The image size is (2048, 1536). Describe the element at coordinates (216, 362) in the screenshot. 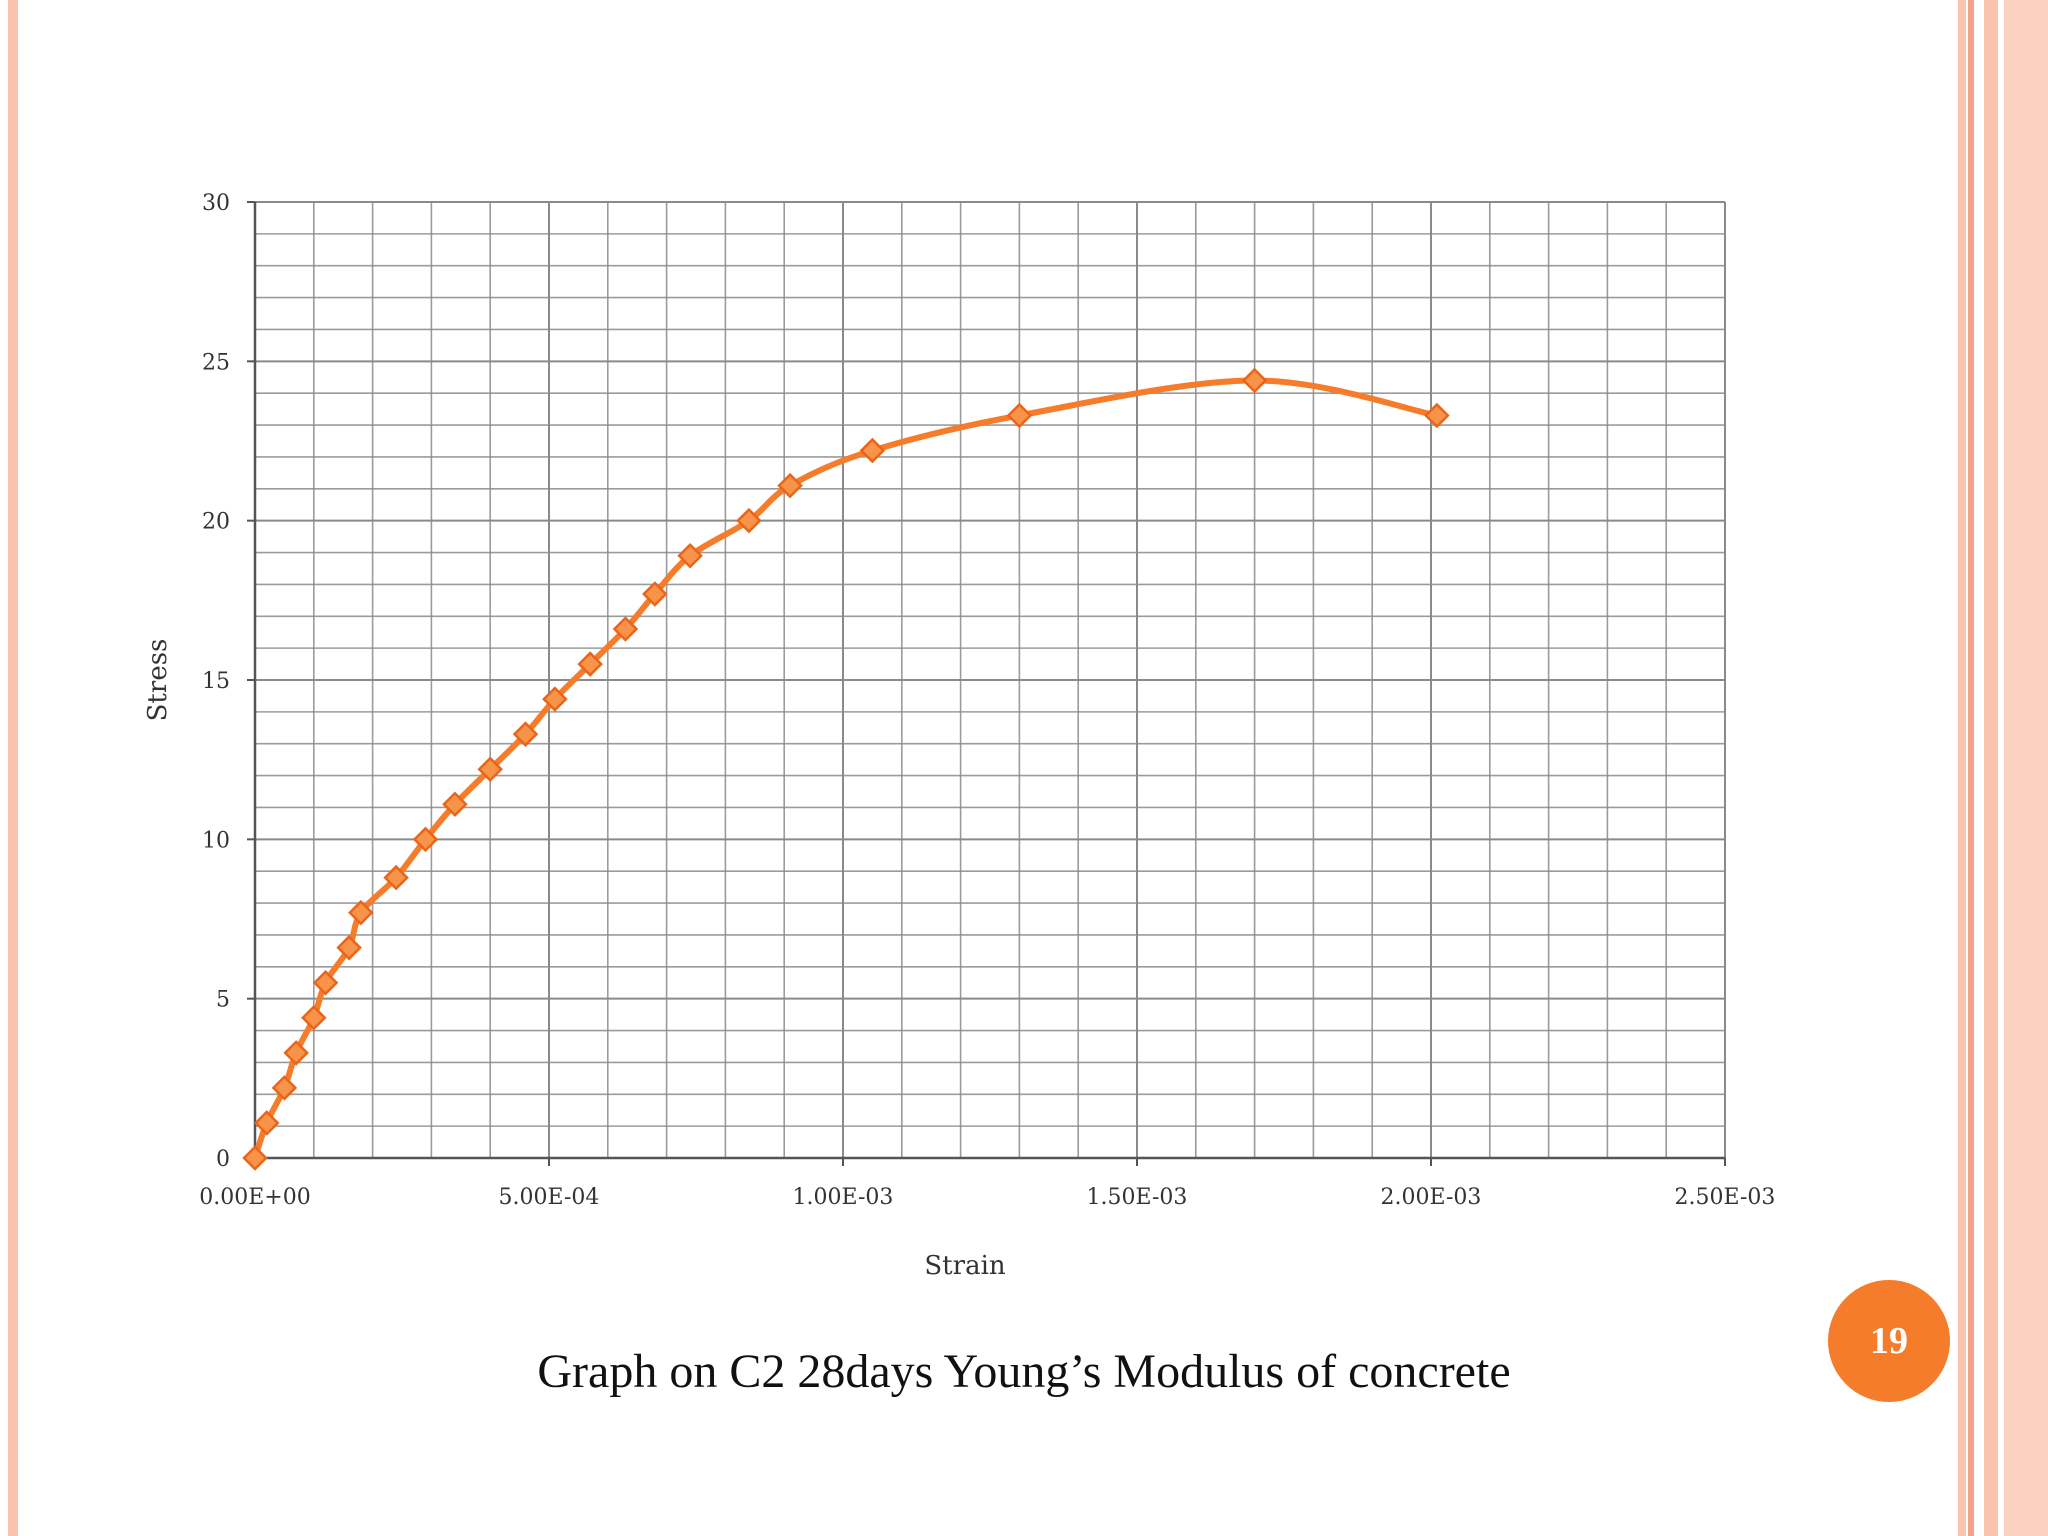

I see `y-tick-label: 25` at that location.